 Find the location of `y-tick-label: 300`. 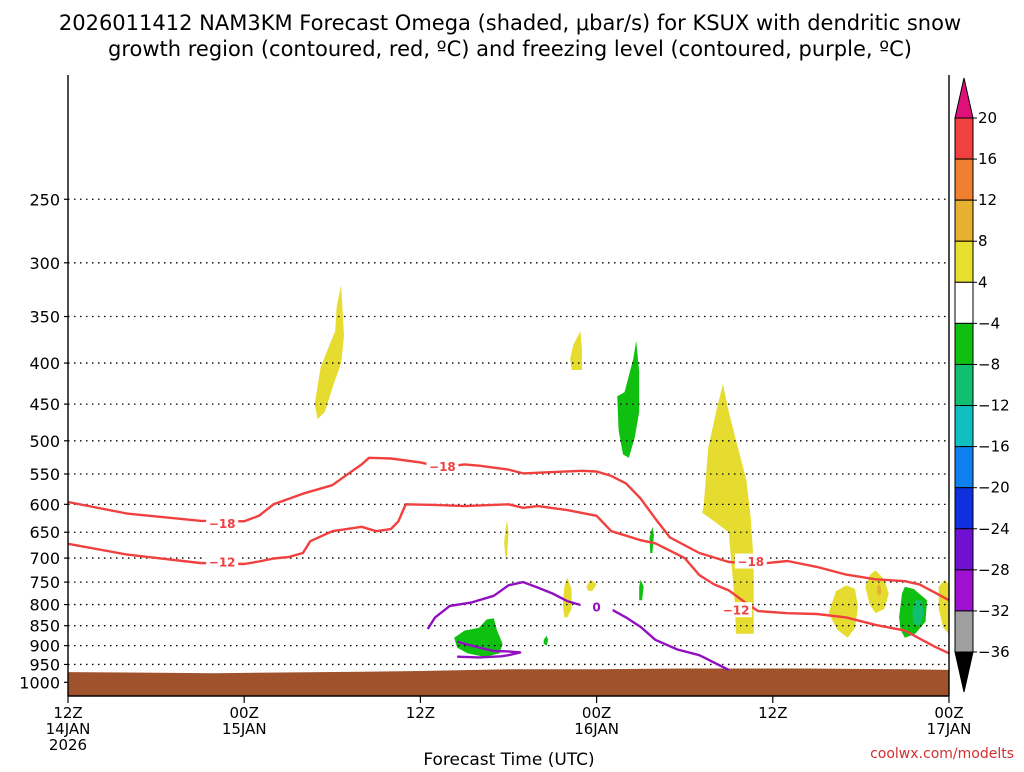

y-tick-label: 300 is located at coordinates (44, 263).